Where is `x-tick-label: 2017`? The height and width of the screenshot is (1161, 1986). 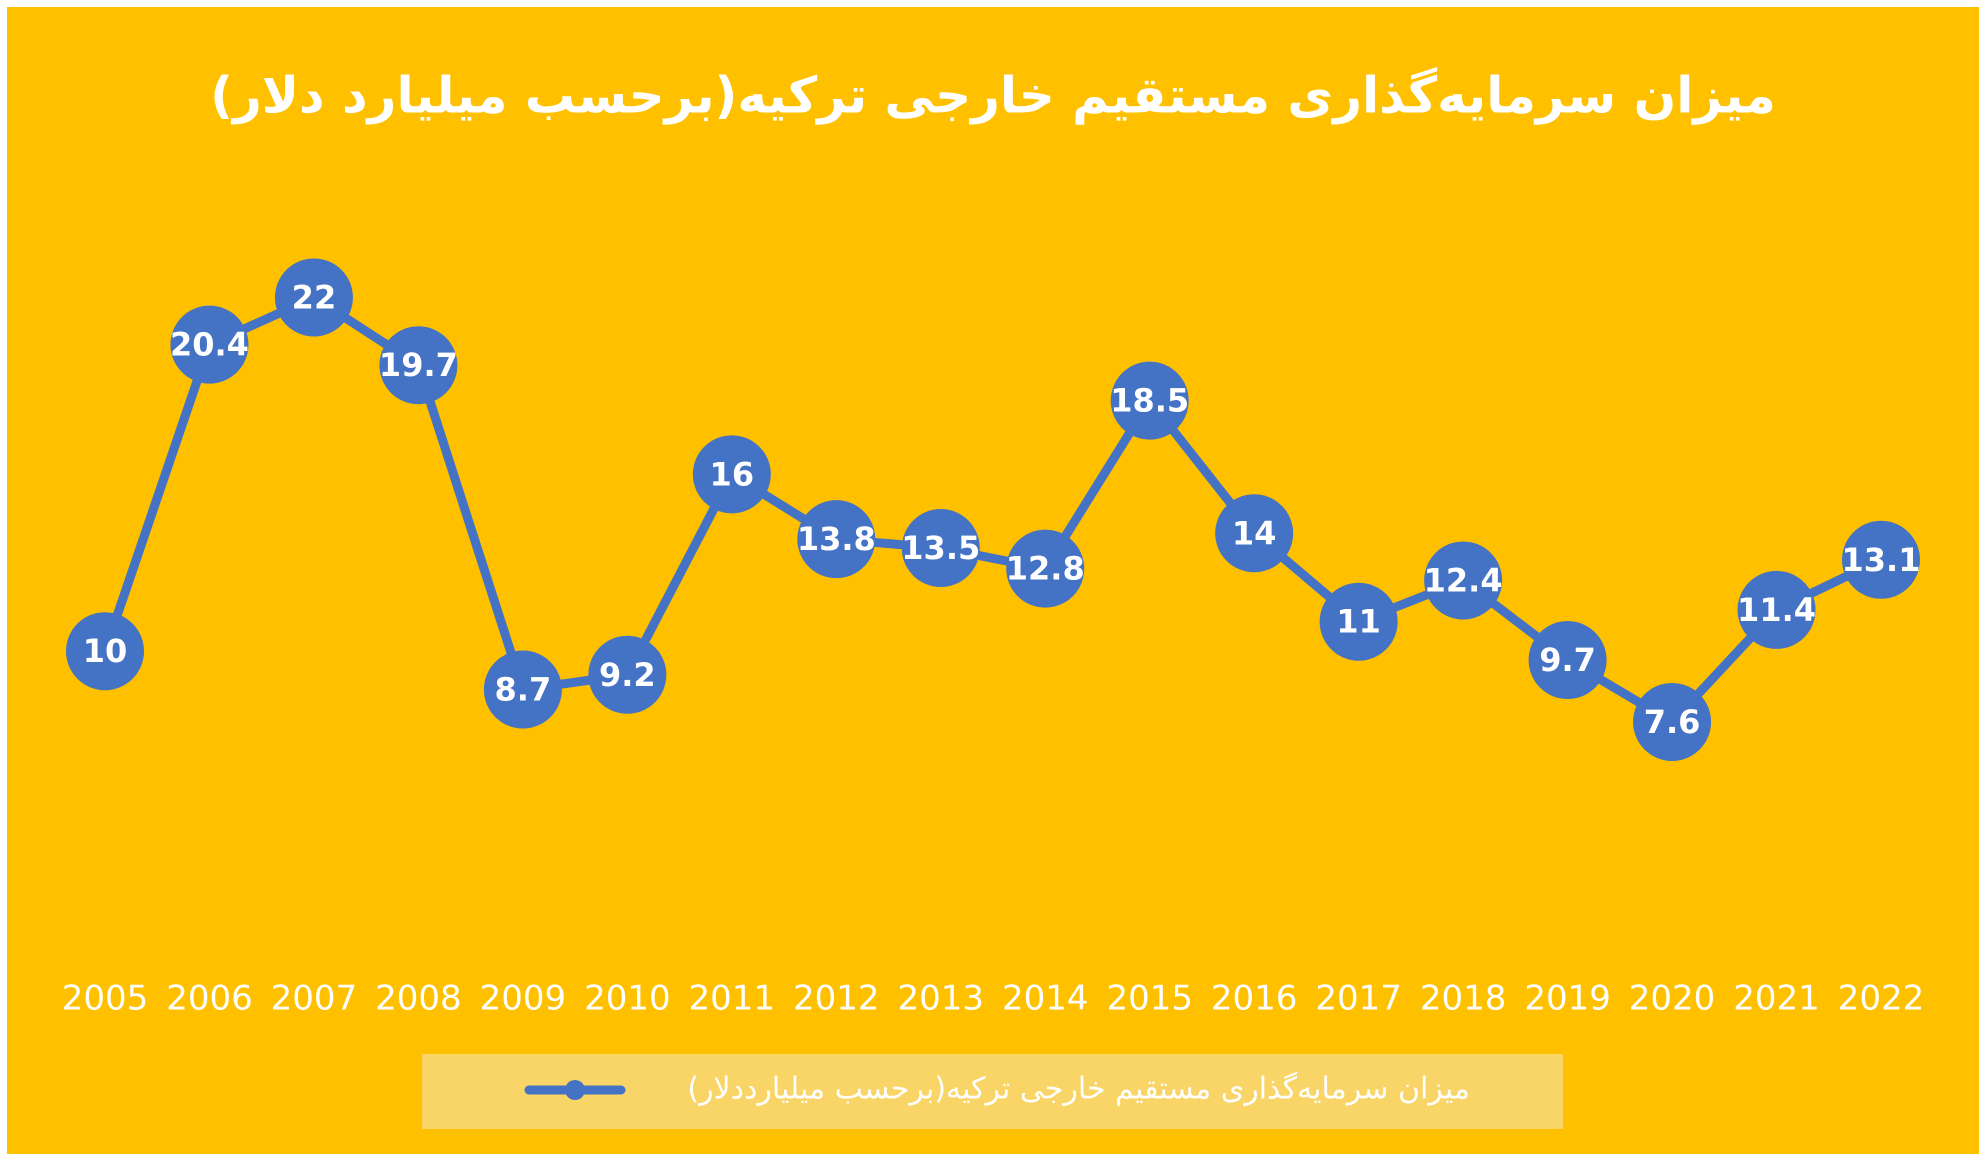 x-tick-label: 2017 is located at coordinates (1358, 999).